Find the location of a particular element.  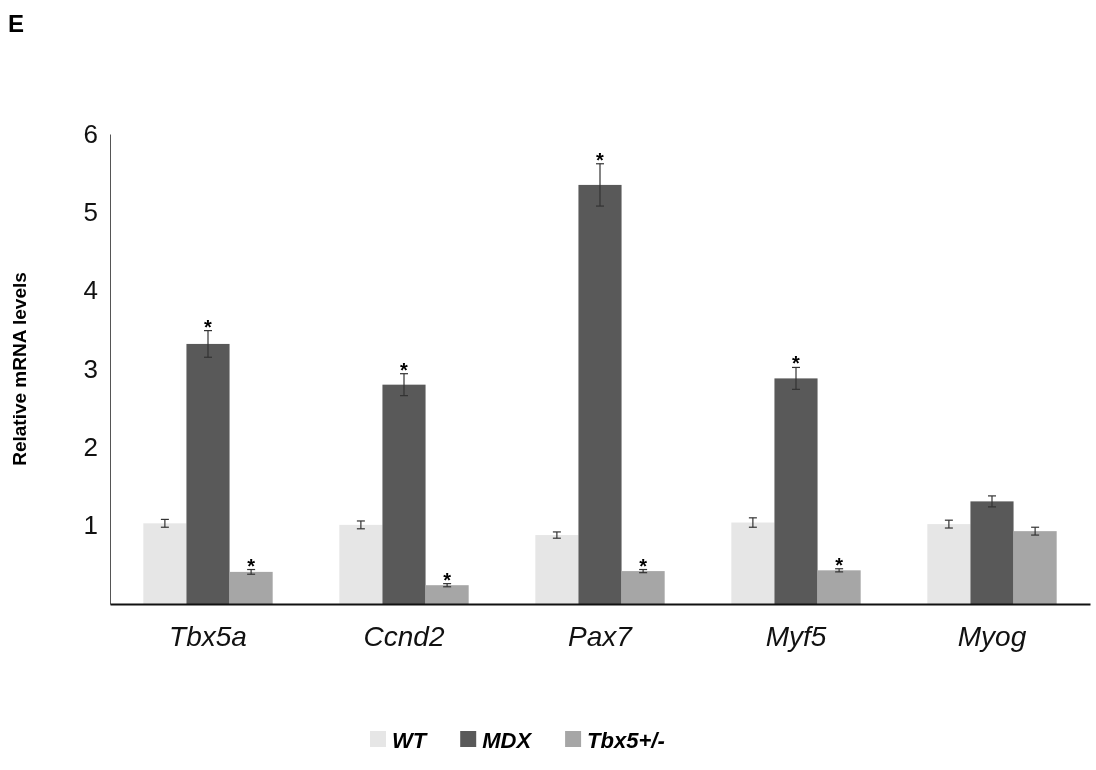

y-tick-label: 5 is located at coordinates (90, 212).